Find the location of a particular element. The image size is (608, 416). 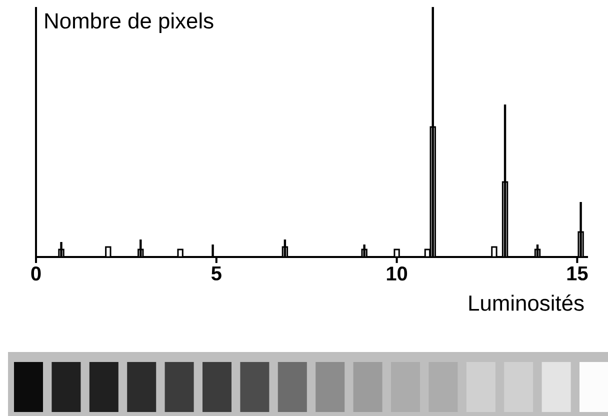

x-tick-label: 15 is located at coordinates (577, 273).